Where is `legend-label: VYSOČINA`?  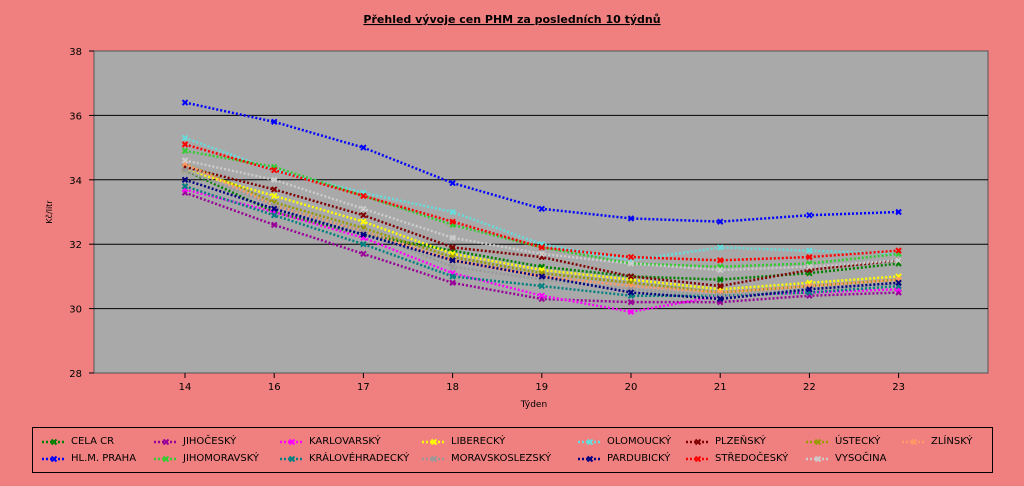
legend-label: VYSOČINA is located at coordinates (861, 458).